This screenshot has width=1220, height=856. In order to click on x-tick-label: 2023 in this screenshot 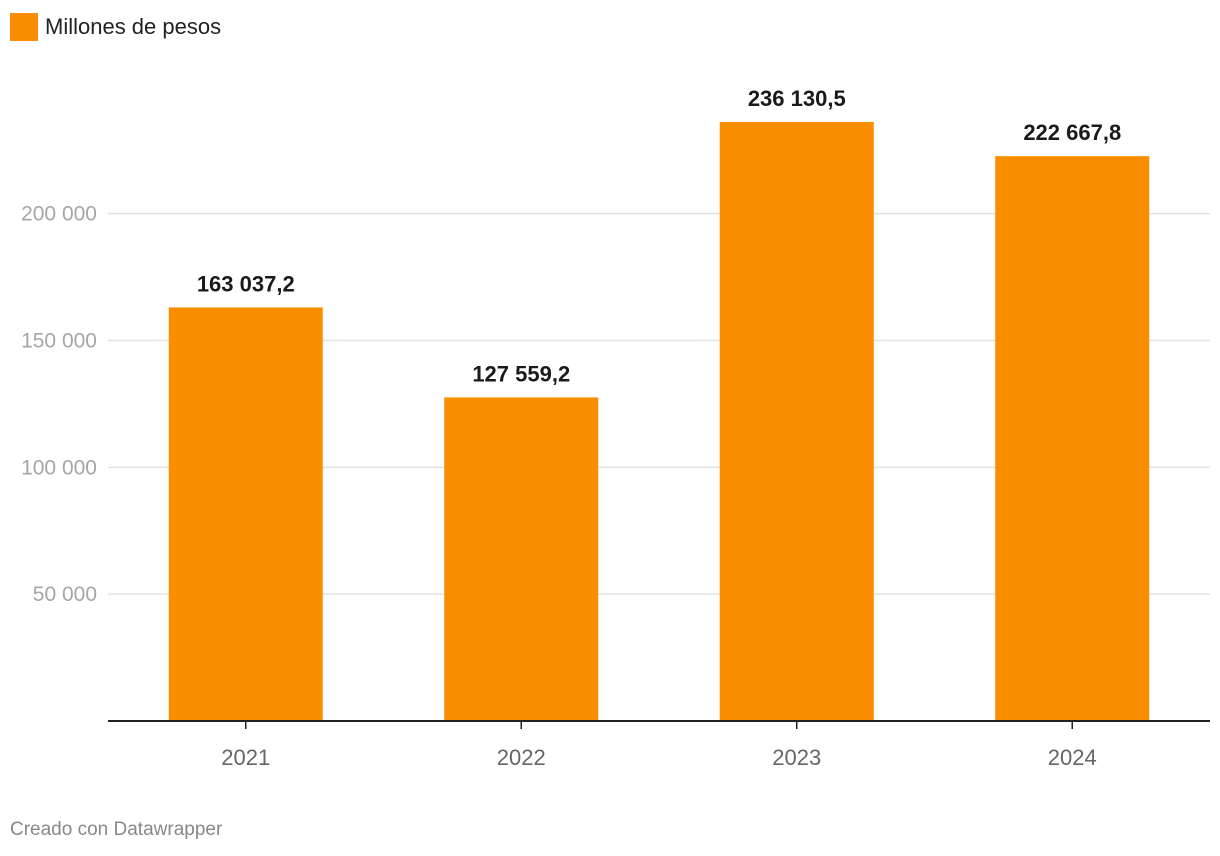, I will do `click(796, 757)`.